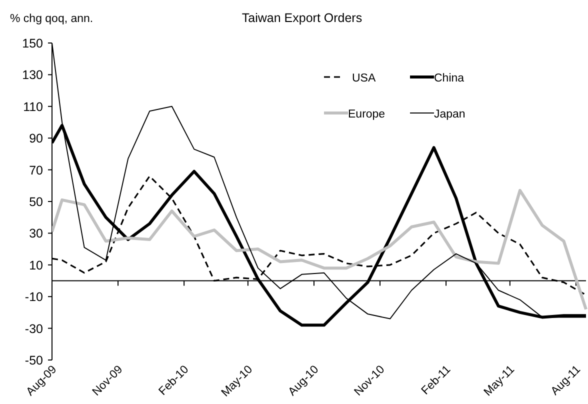 The image size is (588, 404). What do you see at coordinates (33, 43) in the screenshot?
I see `y-tick-label: 150` at bounding box center [33, 43].